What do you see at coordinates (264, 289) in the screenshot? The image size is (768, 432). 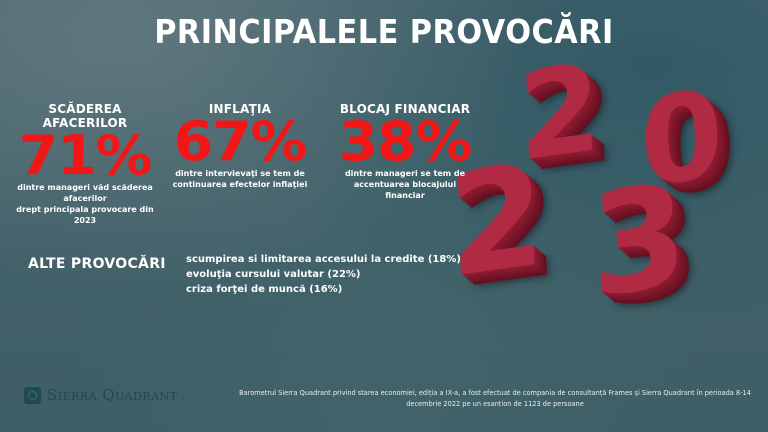 I see `list-item: criza forţei de muncă (16%)` at bounding box center [264, 289].